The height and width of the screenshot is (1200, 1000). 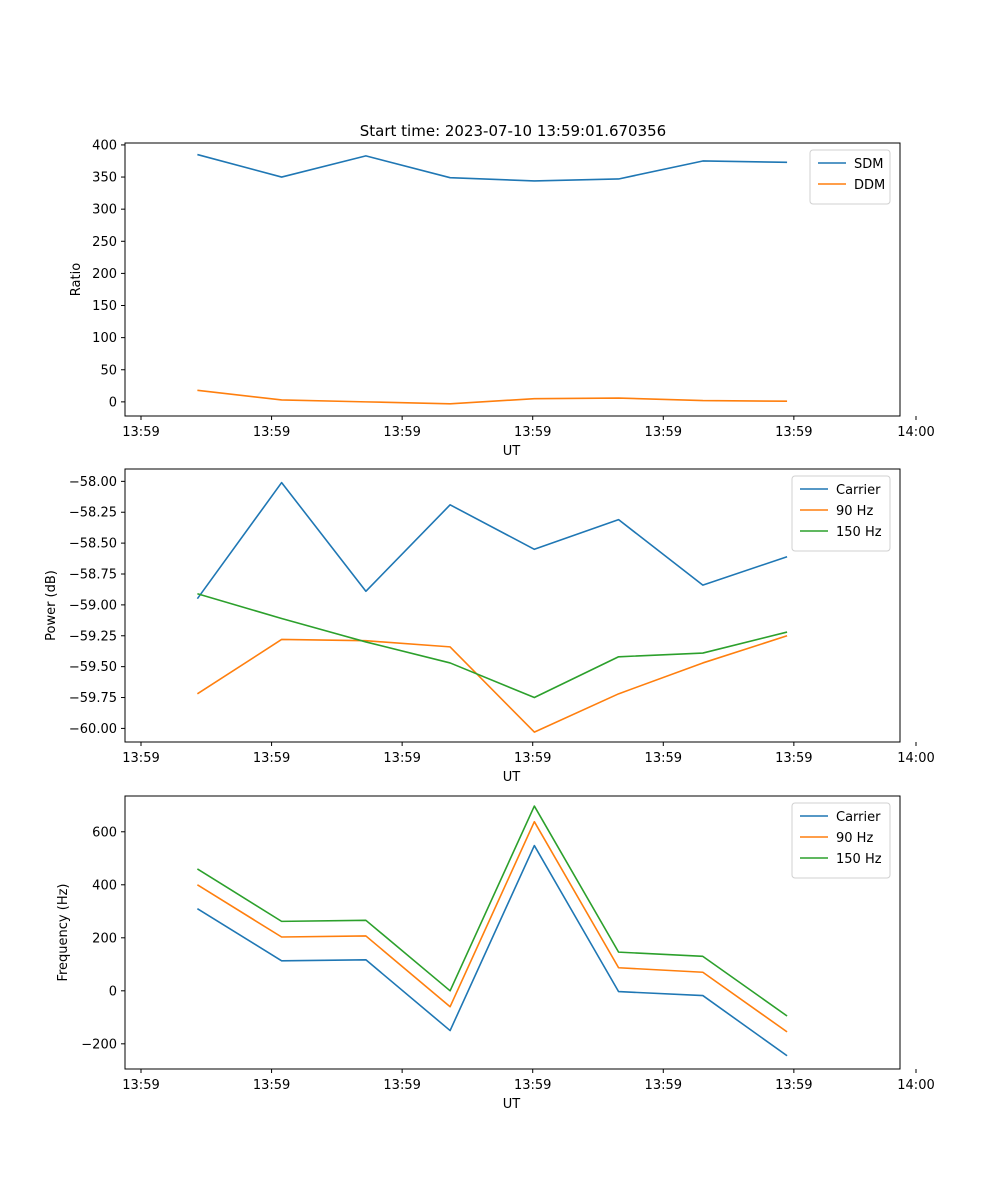 I want to click on y-tick-label: −58.50, so click(x=93, y=544).